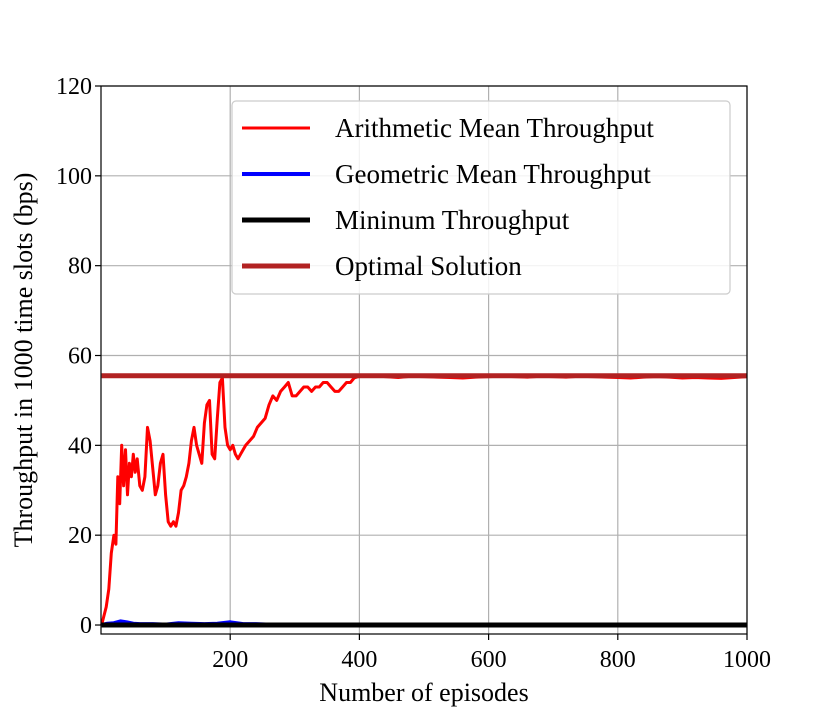 This screenshot has height=713, width=830. I want to click on x-axis-label: Number of episodes, so click(423, 692).